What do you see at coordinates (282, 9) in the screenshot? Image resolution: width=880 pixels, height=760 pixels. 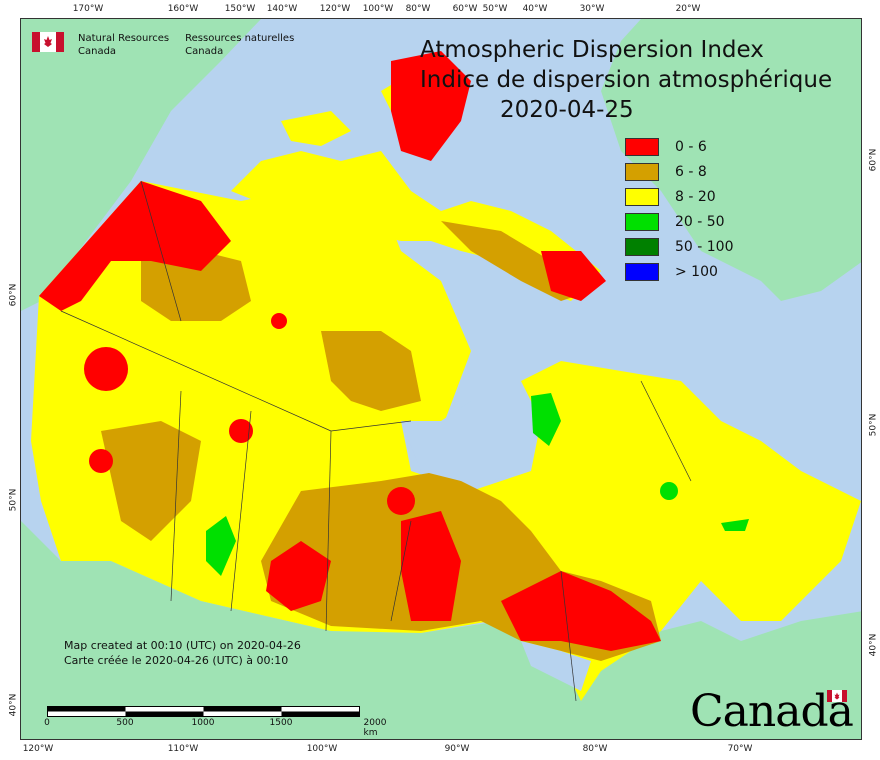 I see `graticule-label: 140°W` at bounding box center [282, 9].